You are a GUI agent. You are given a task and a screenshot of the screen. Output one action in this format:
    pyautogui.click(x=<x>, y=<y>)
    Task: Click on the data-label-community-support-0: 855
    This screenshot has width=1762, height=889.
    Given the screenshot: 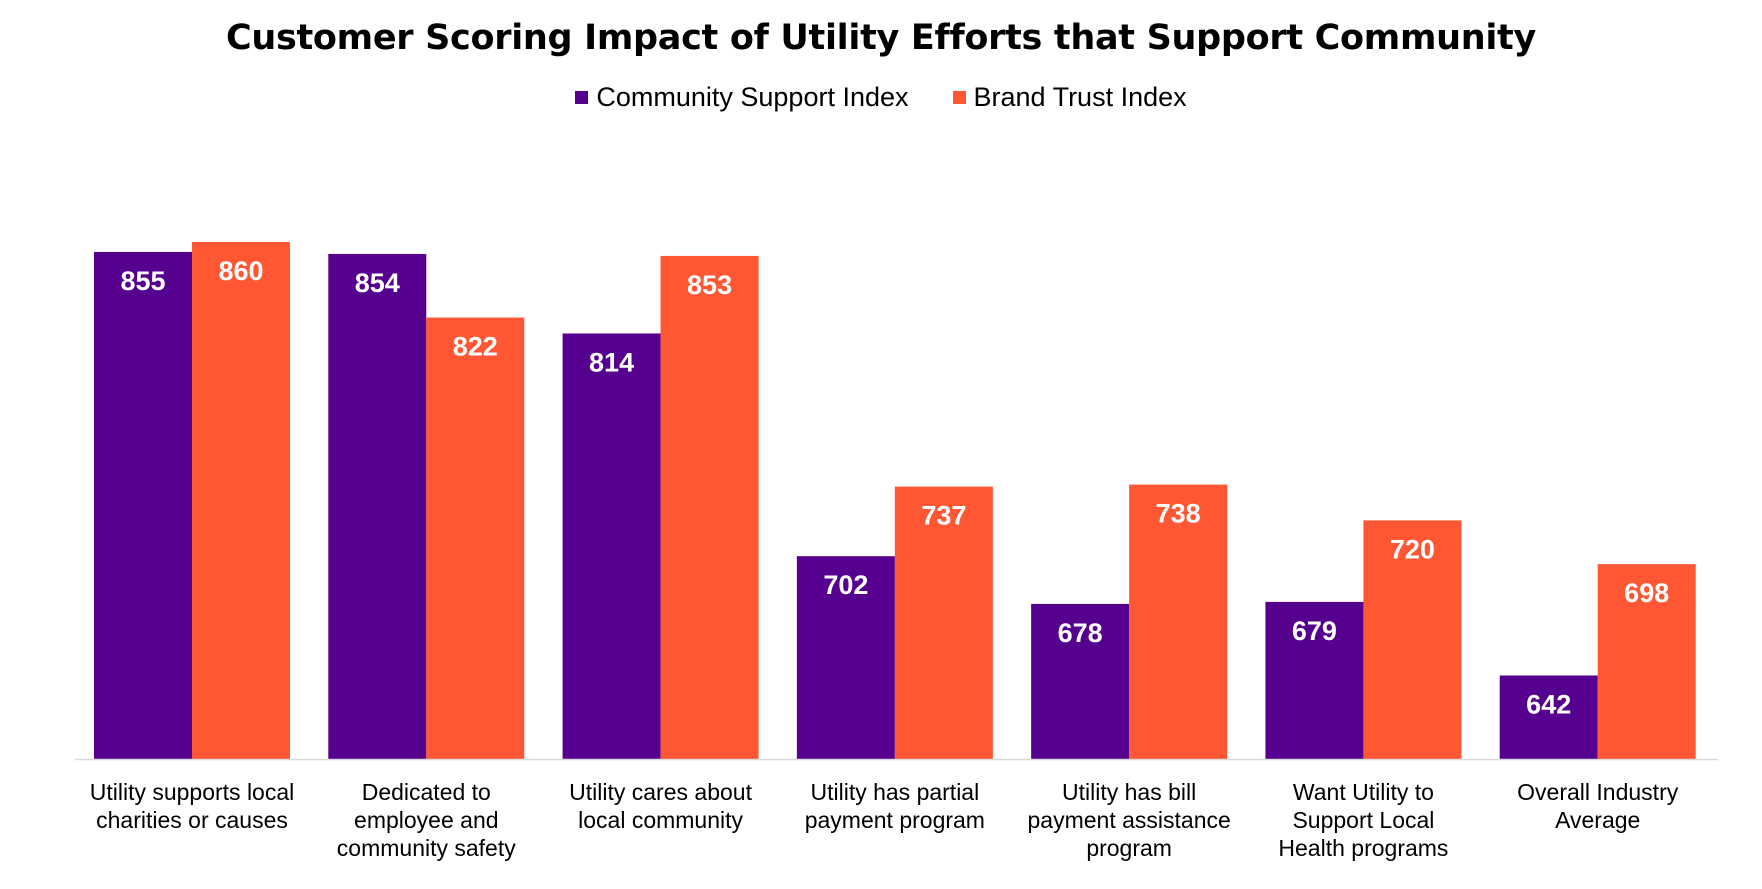 What is the action you would take?
    pyautogui.click(x=142, y=281)
    